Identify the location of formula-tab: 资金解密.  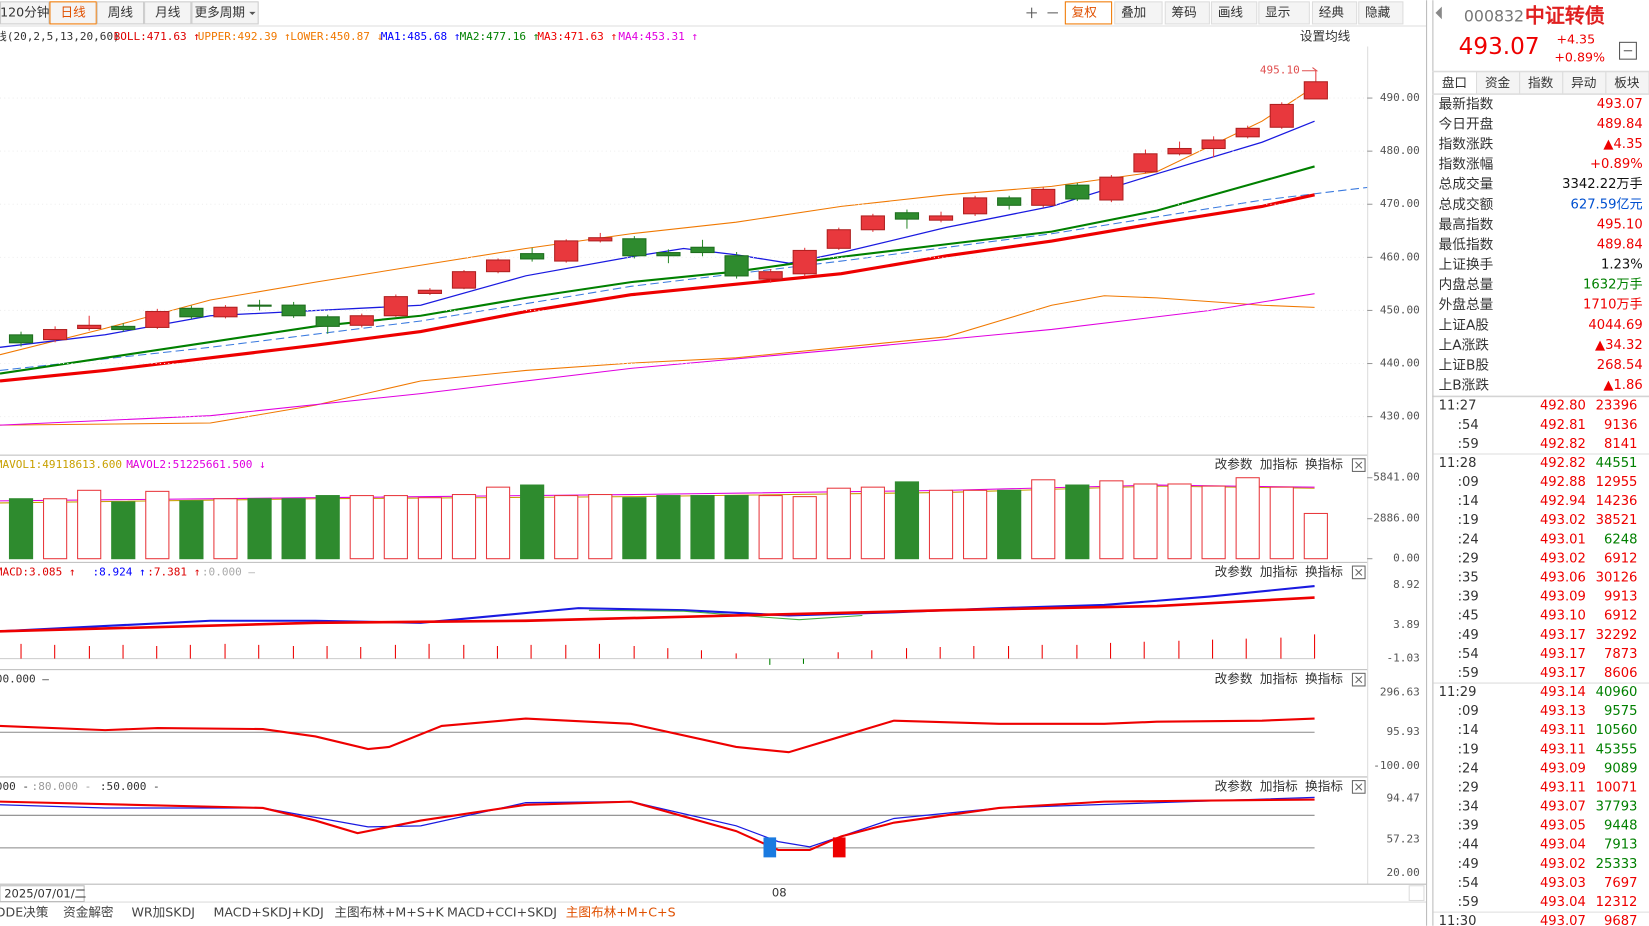
(88, 912).